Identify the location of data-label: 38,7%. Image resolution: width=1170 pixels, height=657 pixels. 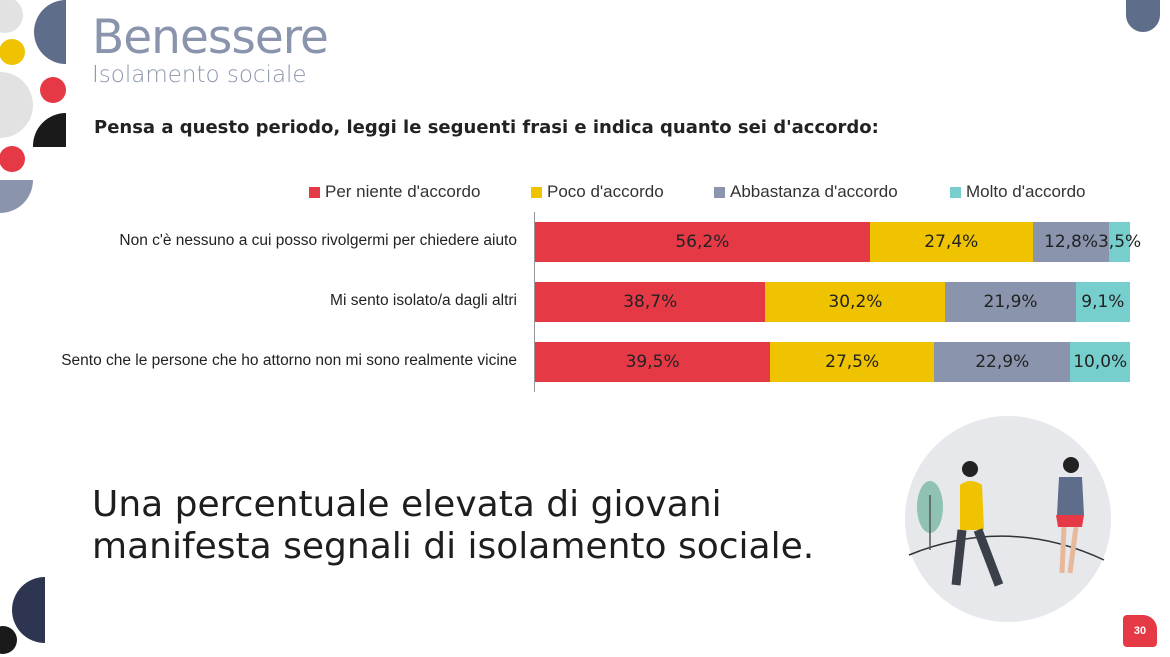
(650, 302).